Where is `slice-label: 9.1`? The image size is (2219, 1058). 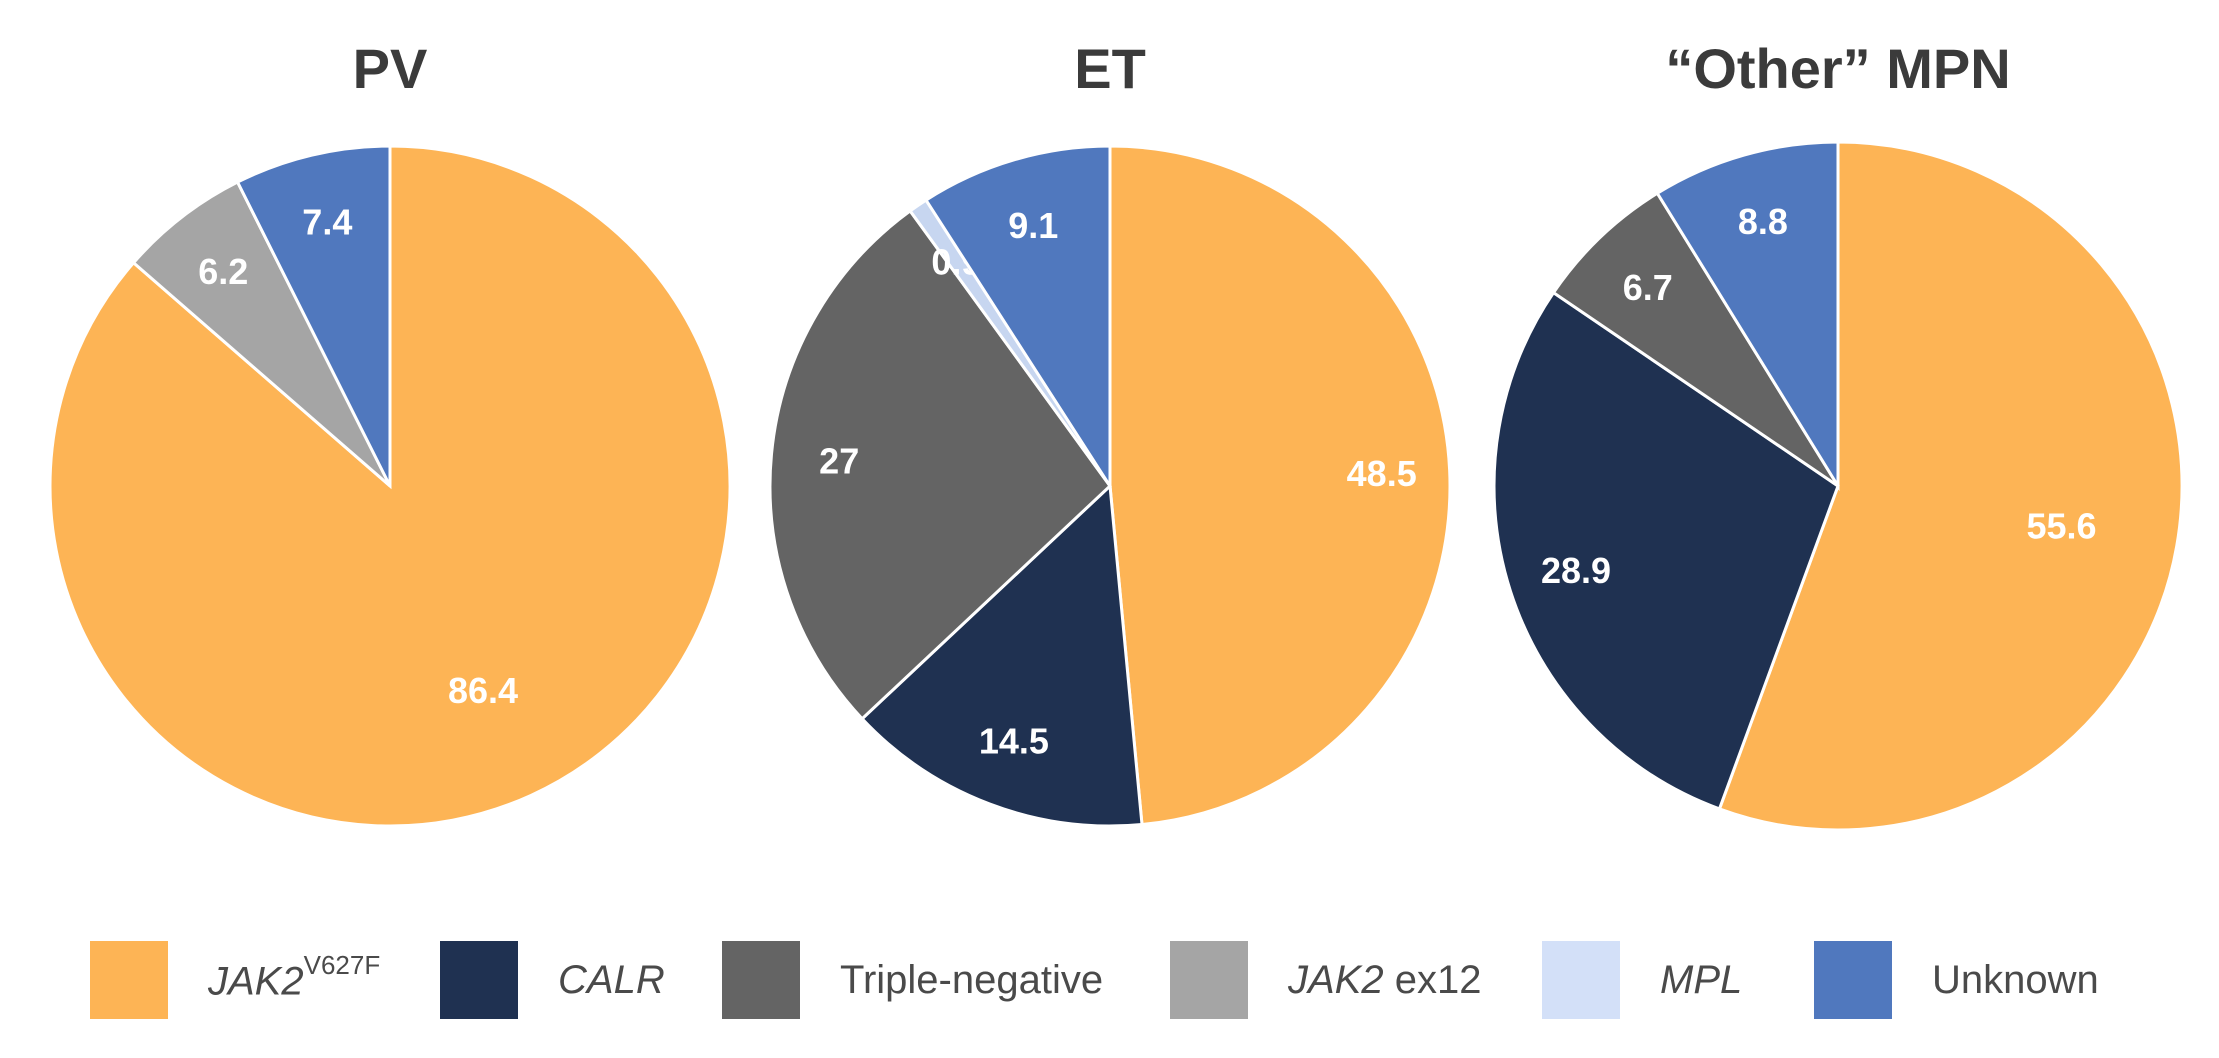
slice-label: 9.1 is located at coordinates (1033, 225).